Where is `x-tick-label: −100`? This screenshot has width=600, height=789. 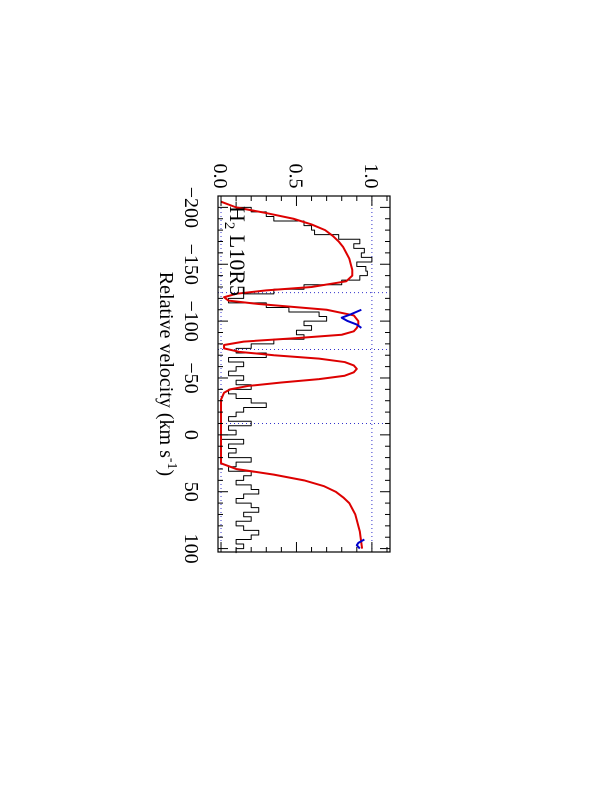 x-tick-label: −100 is located at coordinates (191, 320).